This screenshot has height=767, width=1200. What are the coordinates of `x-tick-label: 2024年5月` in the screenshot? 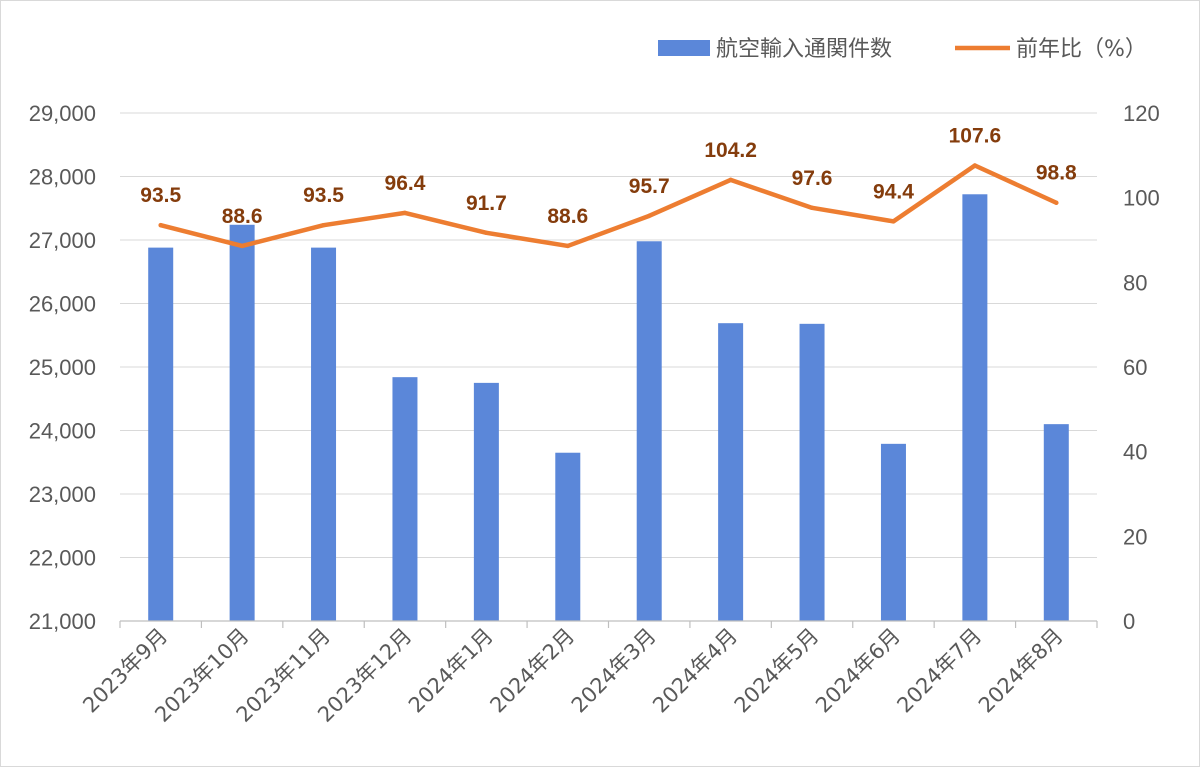 It's located at (777, 671).